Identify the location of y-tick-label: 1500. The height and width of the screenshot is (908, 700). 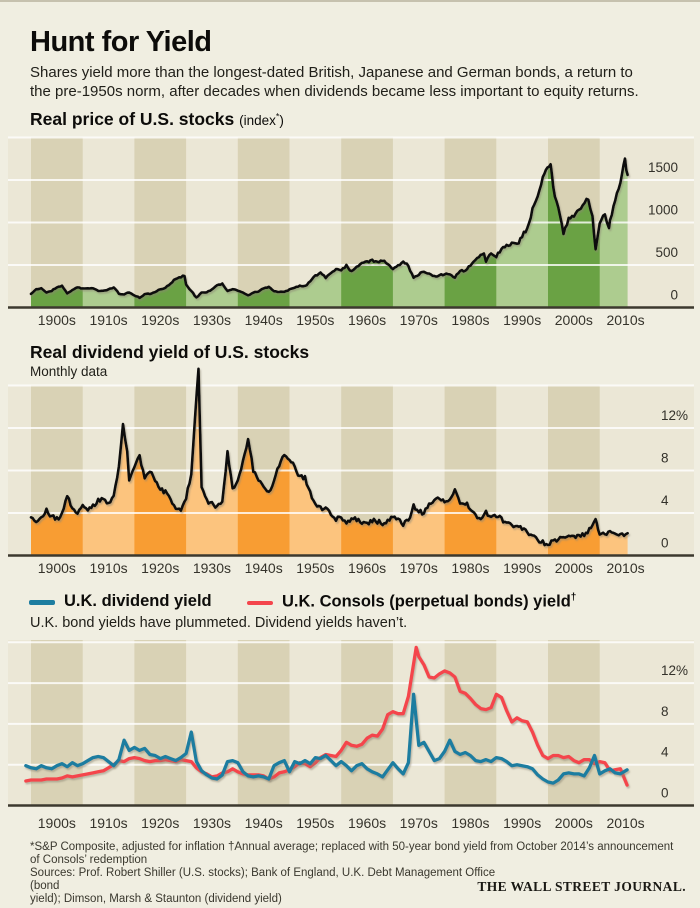
(663, 167).